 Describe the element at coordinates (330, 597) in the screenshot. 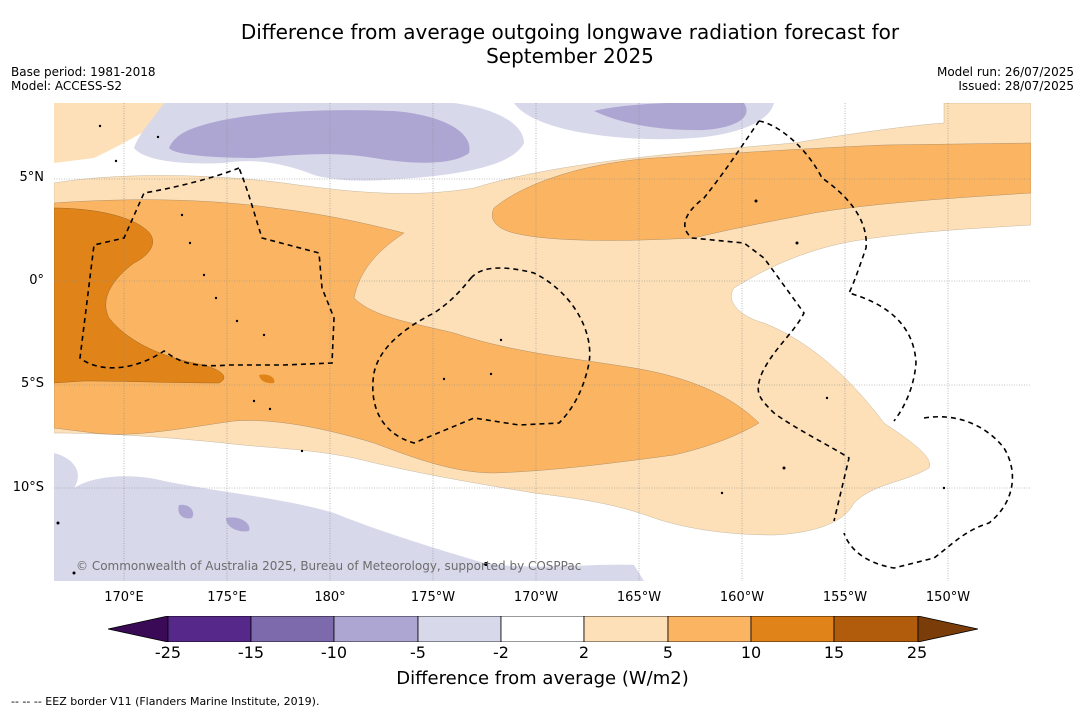

I see `lon-label-180: 180°` at that location.